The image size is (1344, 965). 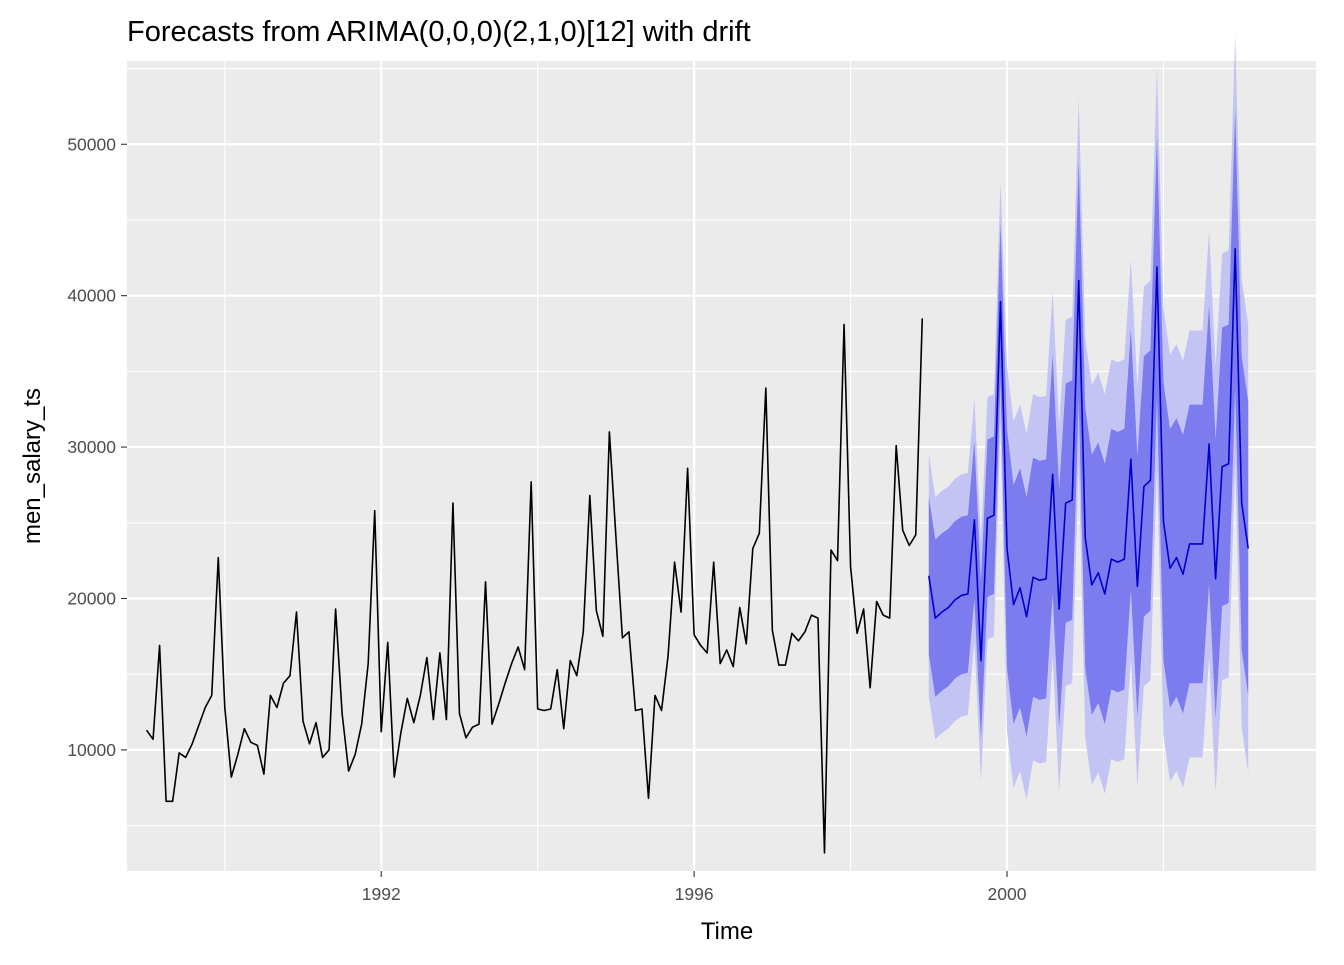 I want to click on y-tick-label: 10000, so click(x=91, y=750).